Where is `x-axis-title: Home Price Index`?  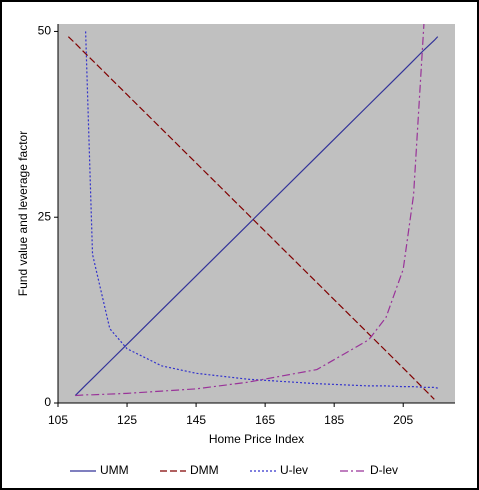
x-axis-title: Home Price Index is located at coordinates (256, 439).